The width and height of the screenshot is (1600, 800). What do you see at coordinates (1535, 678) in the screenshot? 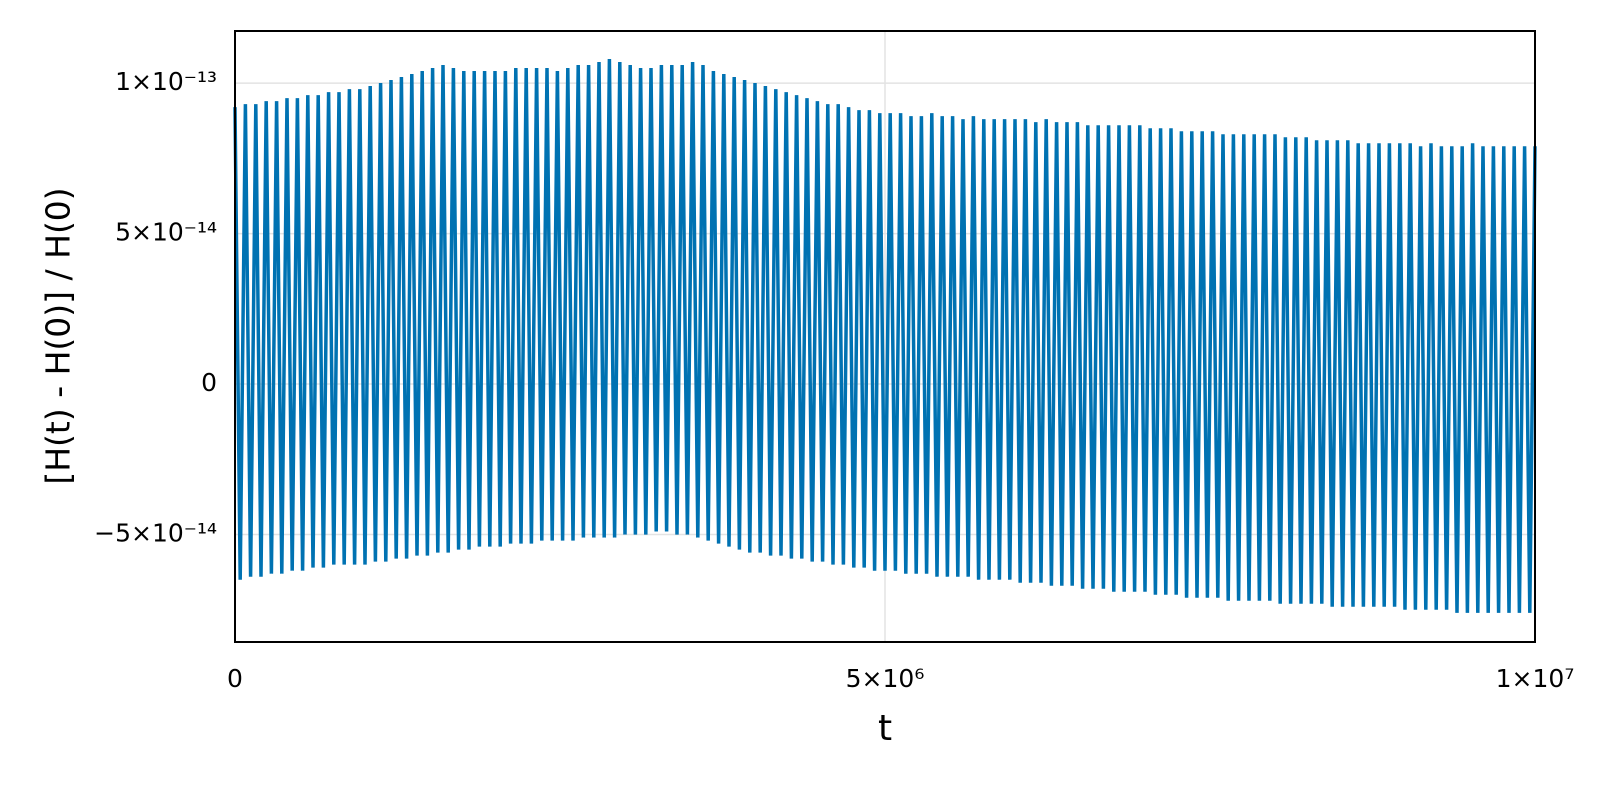
I see `x-tick-label: 1×10⁷` at bounding box center [1535, 678].